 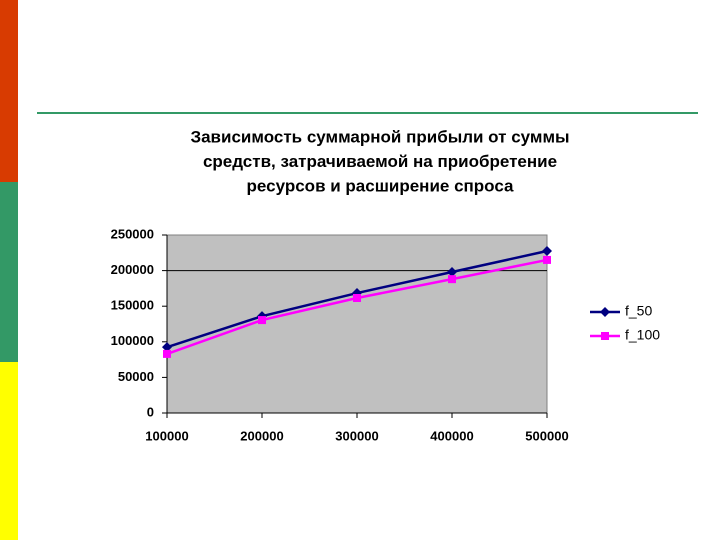 What do you see at coordinates (261, 435) in the screenshot?
I see `x-tick-label: 200000` at bounding box center [261, 435].